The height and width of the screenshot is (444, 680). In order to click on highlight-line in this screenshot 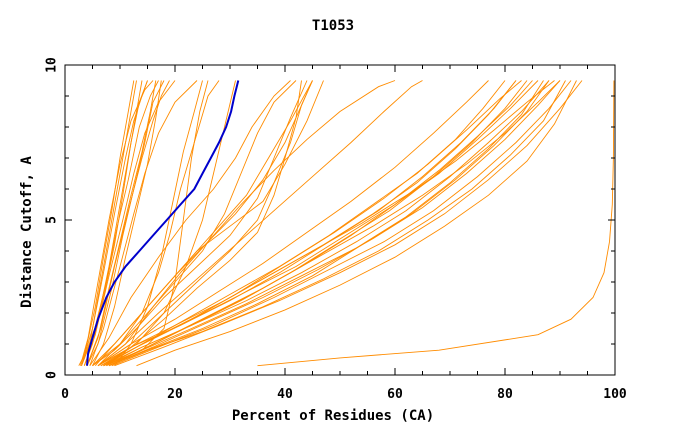, I will do `click(163, 223)`.